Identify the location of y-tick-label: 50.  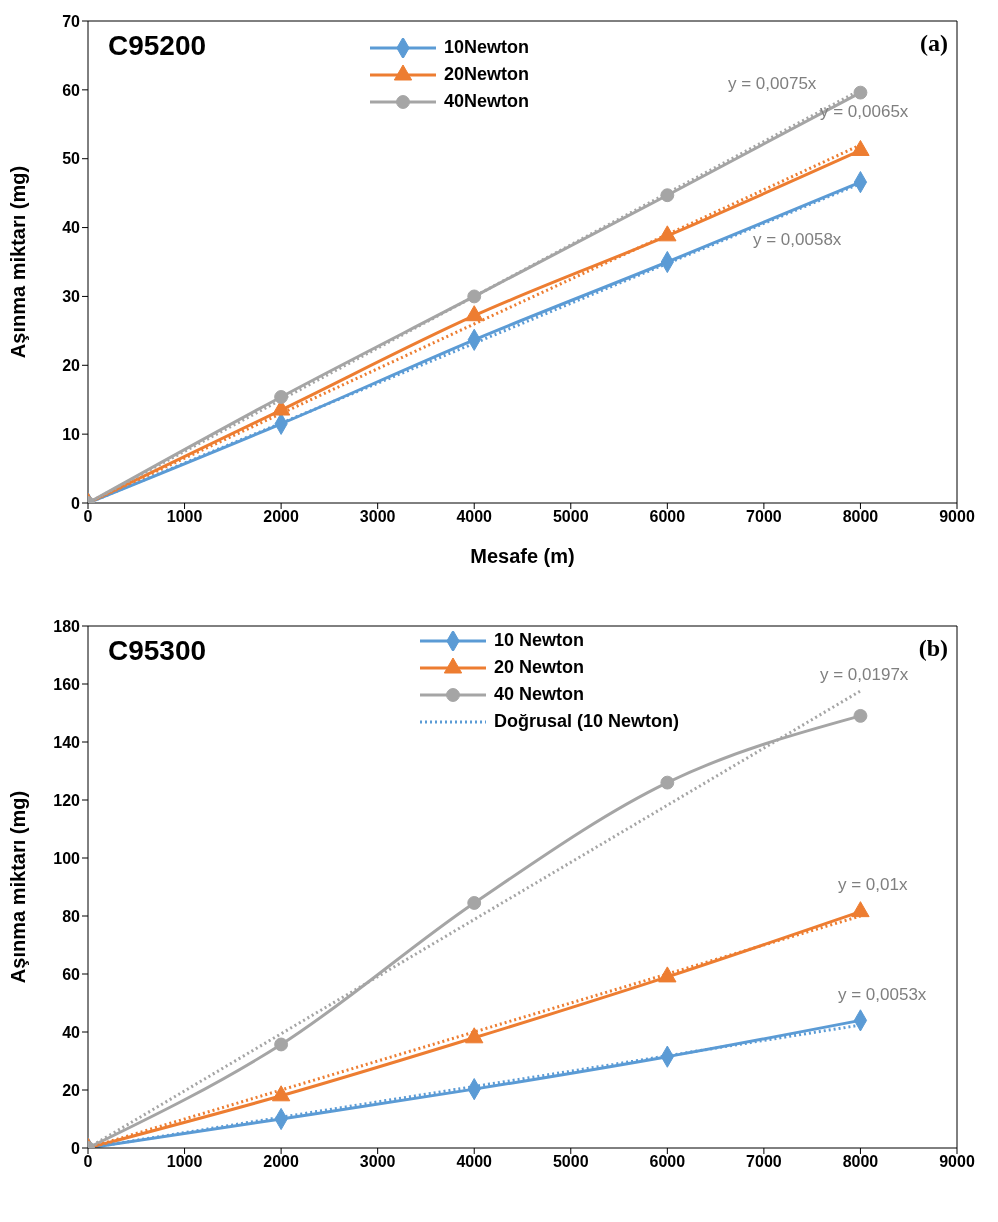
(71, 159).